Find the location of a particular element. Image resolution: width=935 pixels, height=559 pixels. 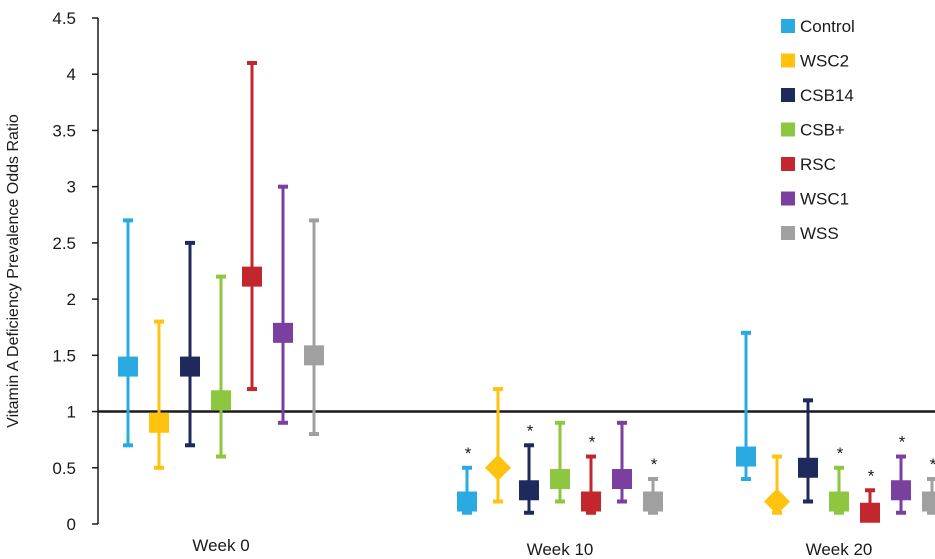

legend-label: WSC2 is located at coordinates (824, 61).